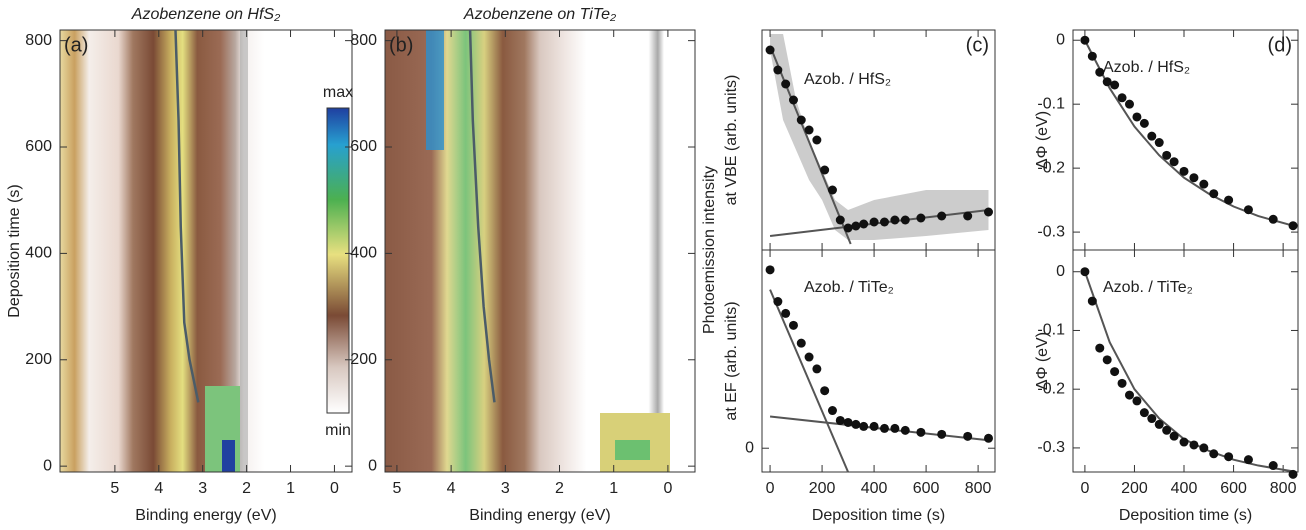  Describe the element at coordinates (1185, 361) in the screenshot. I see `plot-frame` at that location.